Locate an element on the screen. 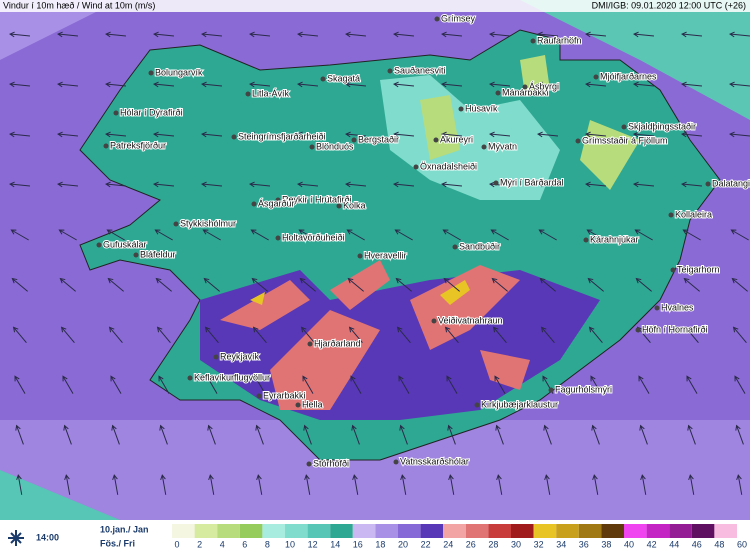  sea-lavender is located at coordinates (60, 30).